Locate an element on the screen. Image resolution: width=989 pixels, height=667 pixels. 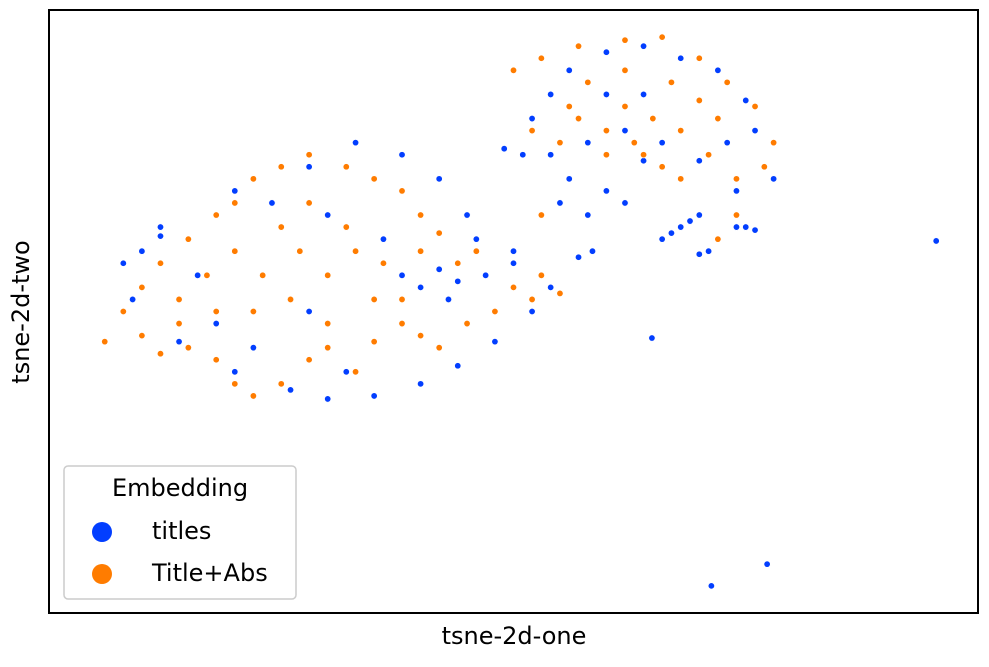
legend: Embedding titles Title+Abs is located at coordinates (180, 532).